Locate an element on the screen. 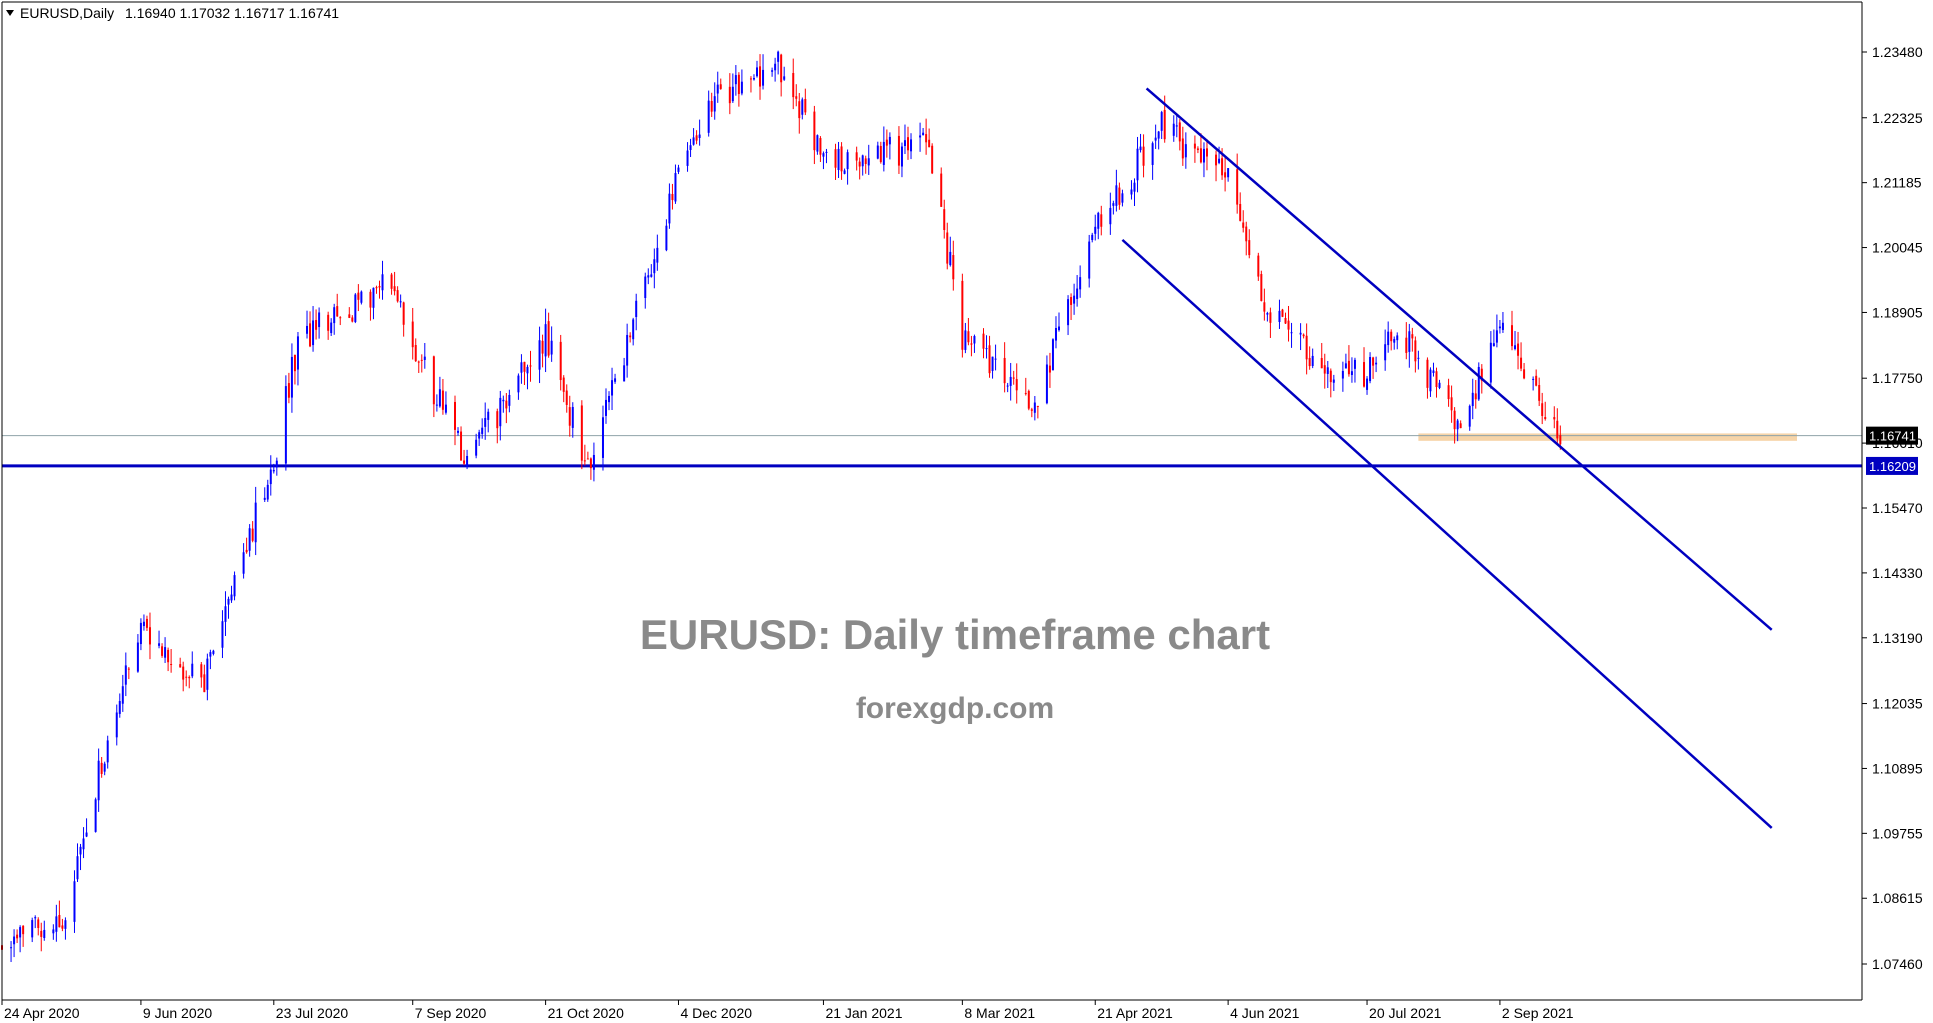 This screenshot has height=1023, width=1933. x-tick-label: 7 Sep 2020 is located at coordinates (451, 1013).